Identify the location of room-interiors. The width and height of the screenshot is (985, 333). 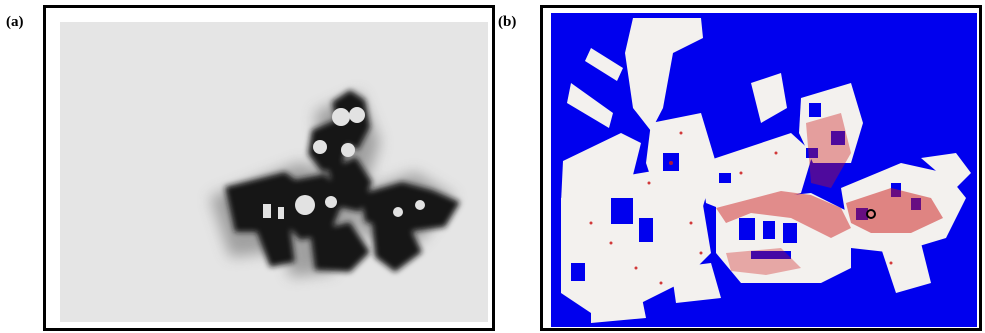
(344, 163).